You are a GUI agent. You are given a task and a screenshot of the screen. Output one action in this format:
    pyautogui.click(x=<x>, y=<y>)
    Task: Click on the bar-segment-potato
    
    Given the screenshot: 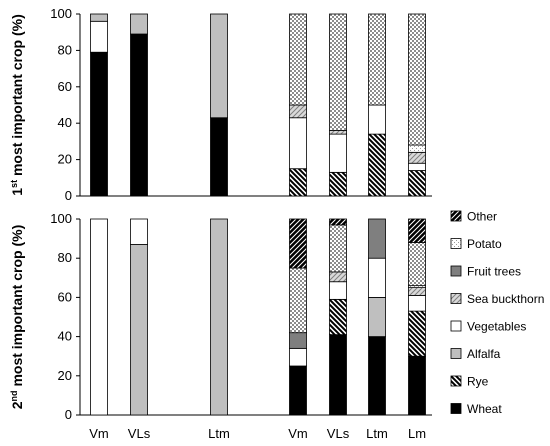 What is the action you would take?
    pyautogui.click(x=417, y=148)
    